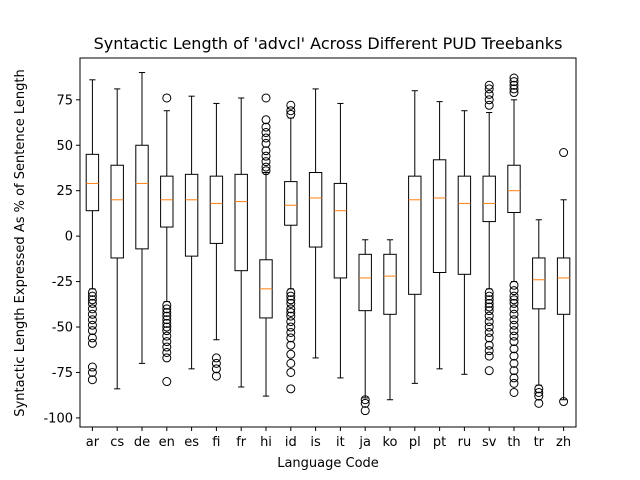  I want to click on x-tick-label: en, so click(167, 442).